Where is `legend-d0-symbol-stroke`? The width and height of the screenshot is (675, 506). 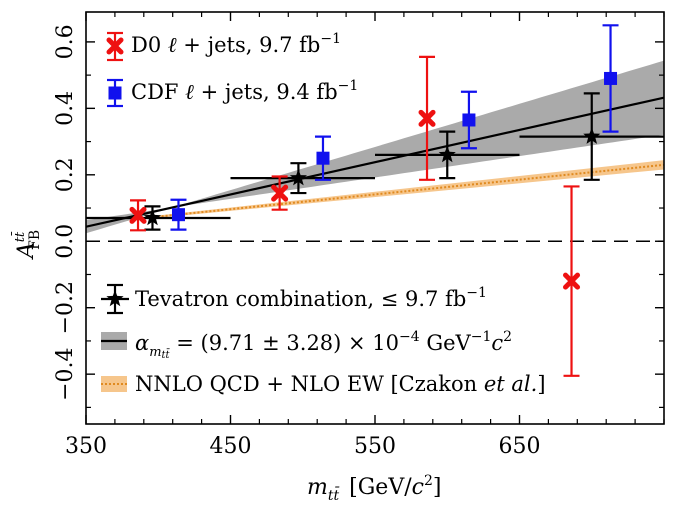
legend-d0-symbol-stroke is located at coordinates (115, 46).